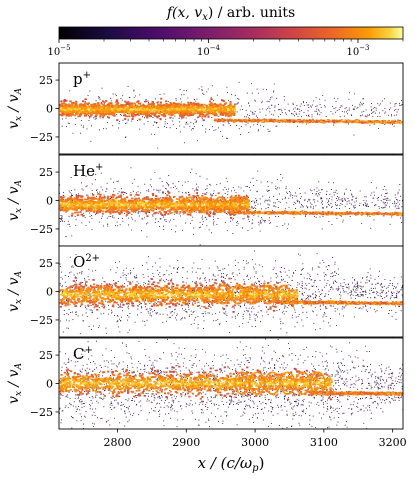  Describe the element at coordinates (46, 80) in the screenshot. I see `y-tick-label: 25` at that location.